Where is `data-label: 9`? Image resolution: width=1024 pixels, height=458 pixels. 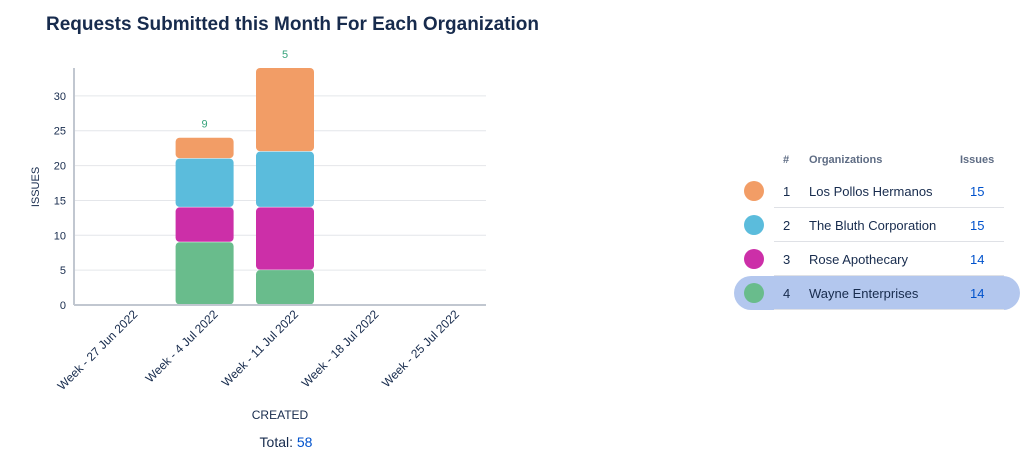
data-label: 9 is located at coordinates (205, 125).